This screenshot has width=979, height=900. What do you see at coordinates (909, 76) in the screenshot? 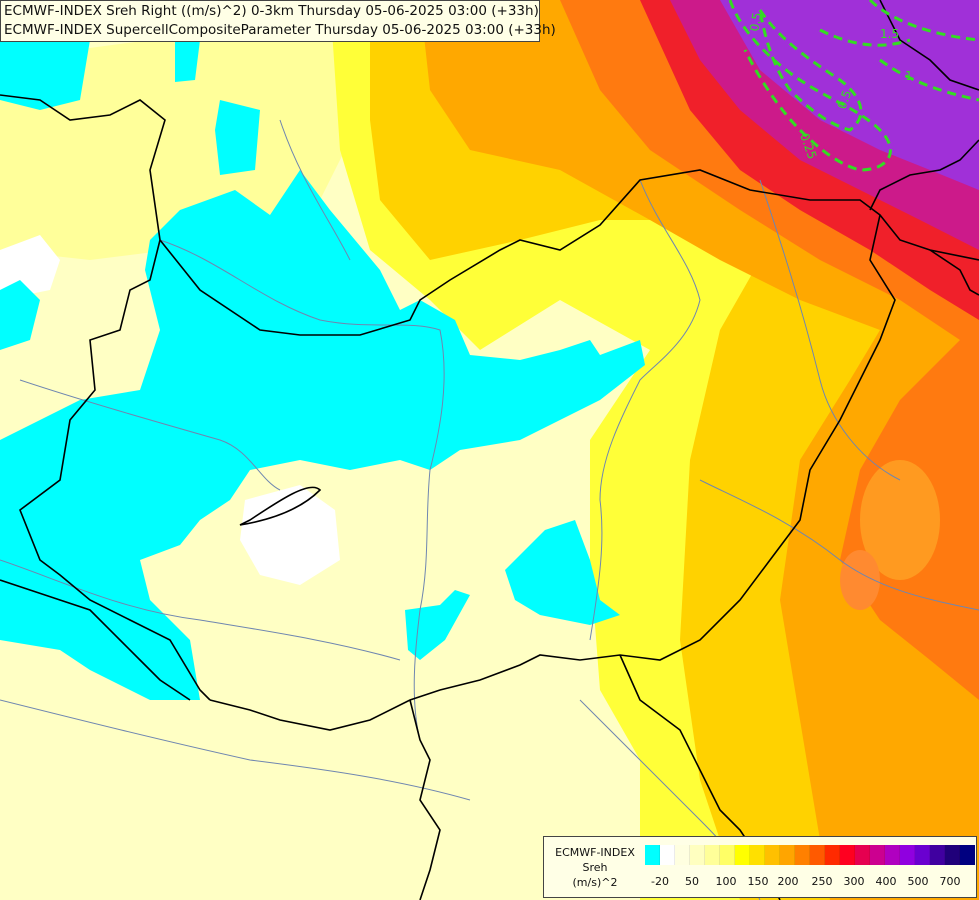
I see `scp-label-3: 1` at bounding box center [909, 76].